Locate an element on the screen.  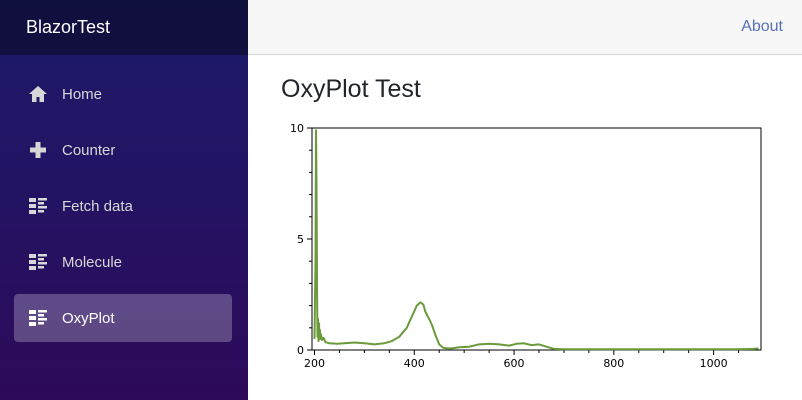
y-tick-label: 0 is located at coordinates (300, 350).